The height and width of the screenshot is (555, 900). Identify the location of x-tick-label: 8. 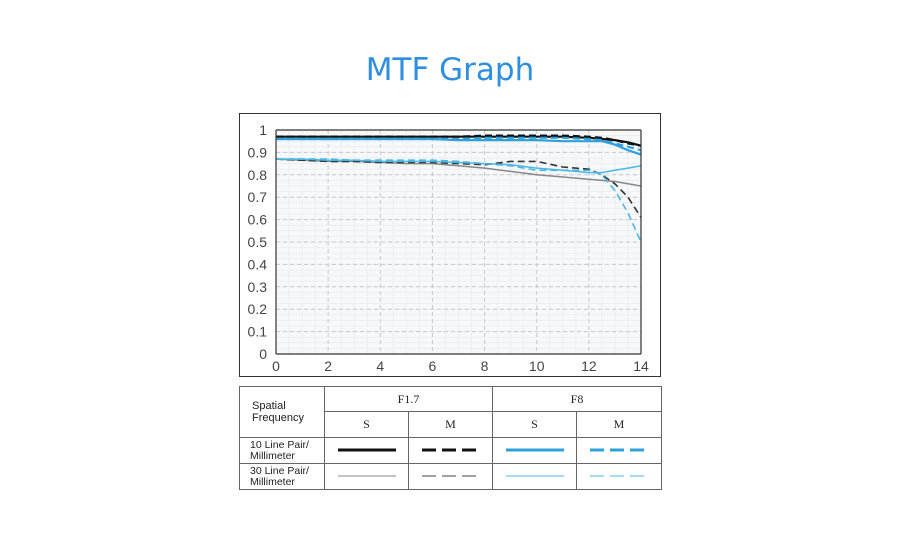
(485, 366).